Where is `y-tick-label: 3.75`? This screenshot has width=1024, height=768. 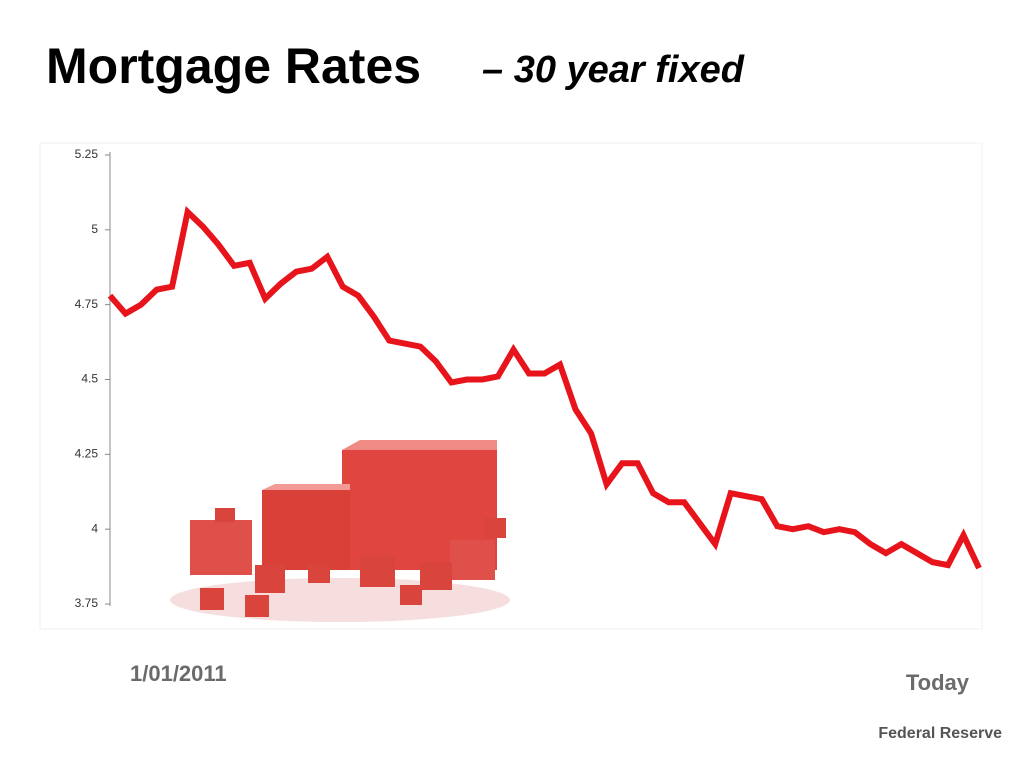
y-tick-label: 3.75 is located at coordinates (87, 603).